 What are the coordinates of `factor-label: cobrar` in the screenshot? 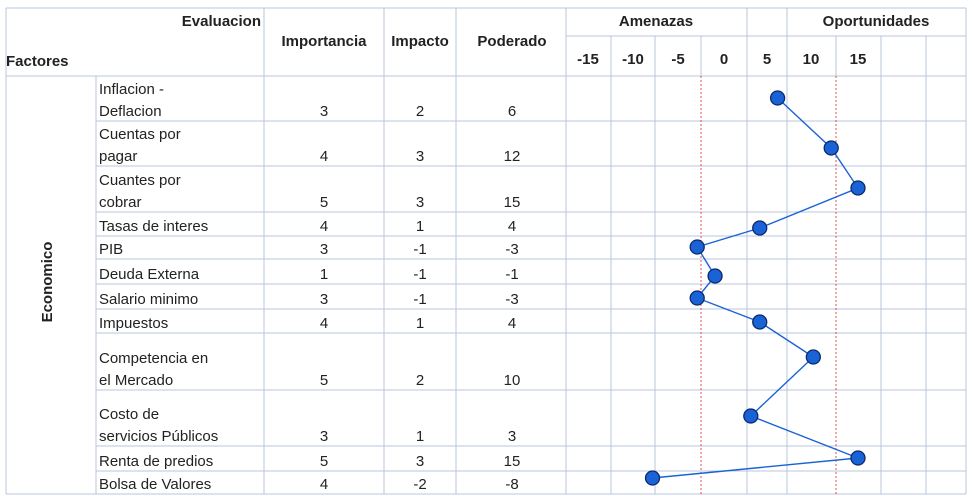 It's located at (120, 202).